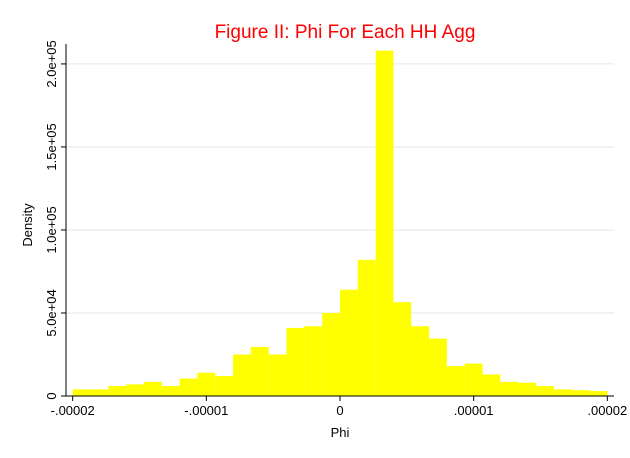 This screenshot has height=458, width=630. What do you see at coordinates (51, 229) in the screenshot?
I see `y-tick-label: 1.0e+05` at bounding box center [51, 229].